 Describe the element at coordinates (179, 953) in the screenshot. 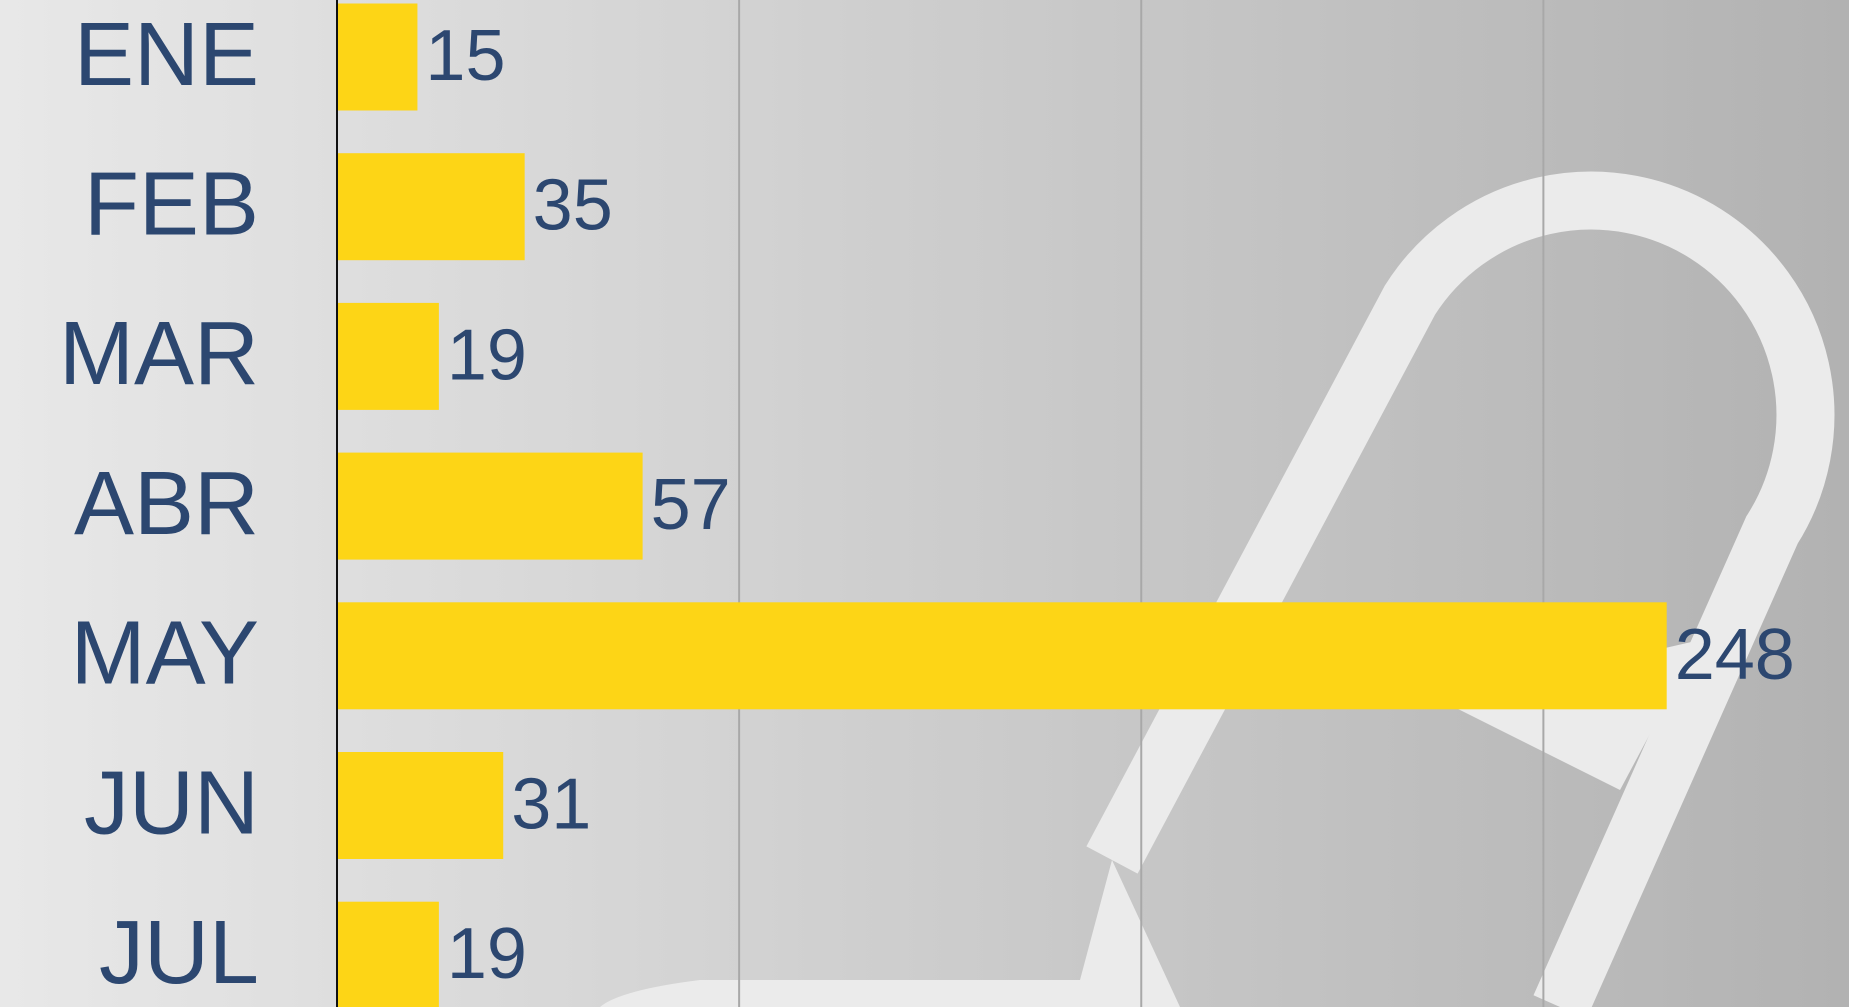

I see `y-tick-label: JUL` at that location.